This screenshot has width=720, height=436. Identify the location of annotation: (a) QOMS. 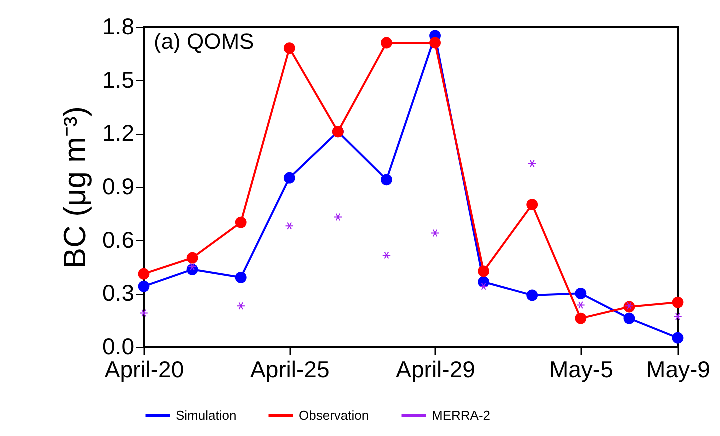
(204, 41).